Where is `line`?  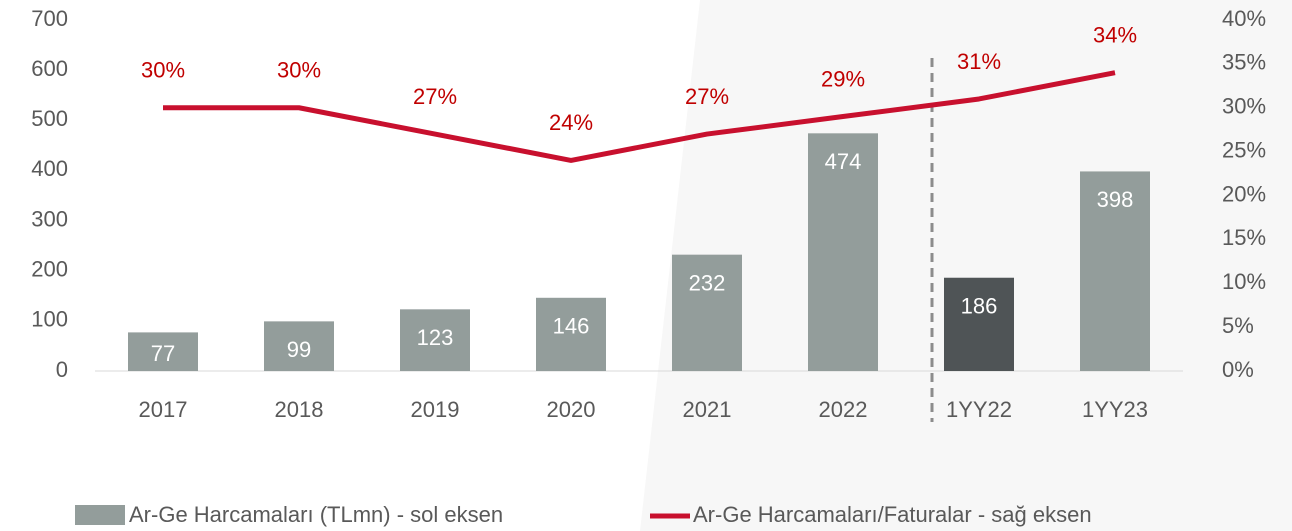 line is located at coordinates (639, 116).